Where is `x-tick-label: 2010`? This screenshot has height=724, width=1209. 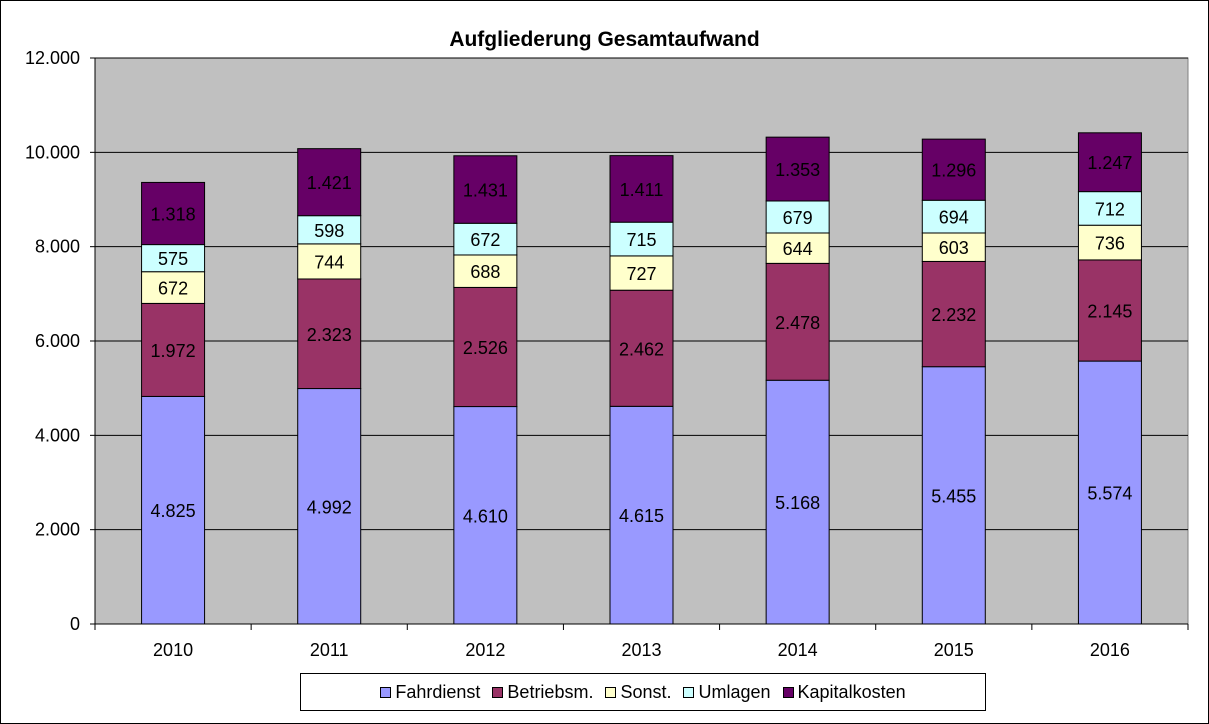 x-tick-label: 2010 is located at coordinates (173, 650).